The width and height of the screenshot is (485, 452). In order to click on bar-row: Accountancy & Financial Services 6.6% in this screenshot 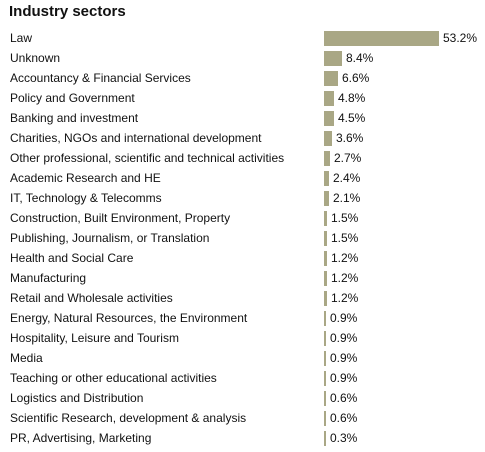, I will do `click(242, 78)`.